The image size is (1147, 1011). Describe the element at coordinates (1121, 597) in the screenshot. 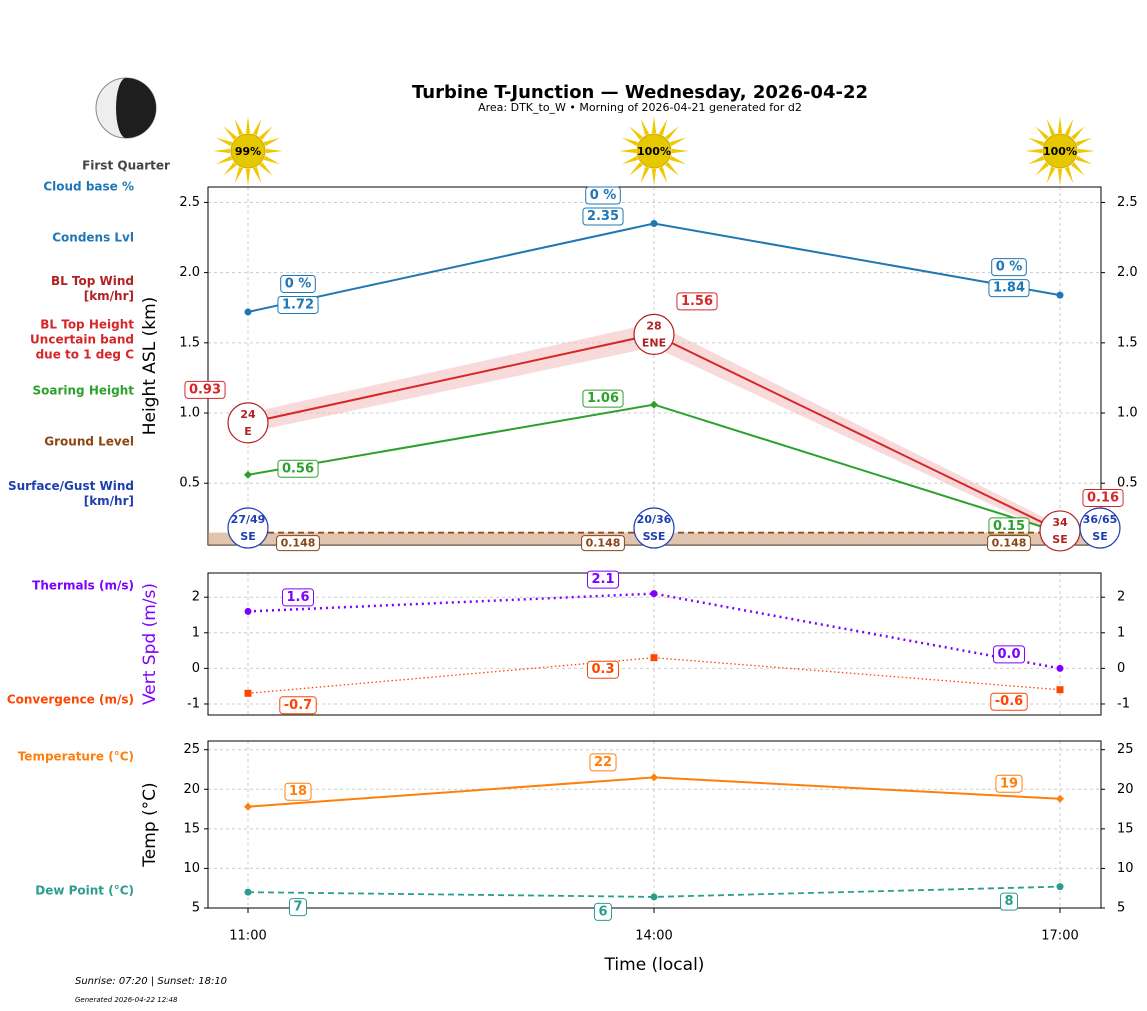

I see `y2-tick-label: 2` at that location.